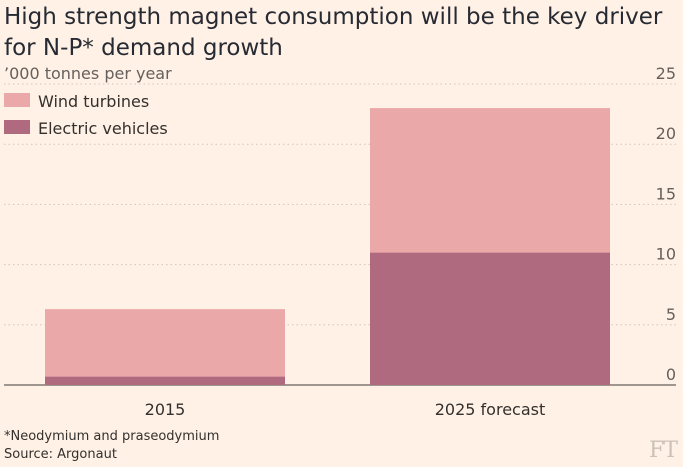 The width and height of the screenshot is (683, 467). What do you see at coordinates (165, 409) in the screenshot?
I see `x-category-label-0: 2015` at bounding box center [165, 409].